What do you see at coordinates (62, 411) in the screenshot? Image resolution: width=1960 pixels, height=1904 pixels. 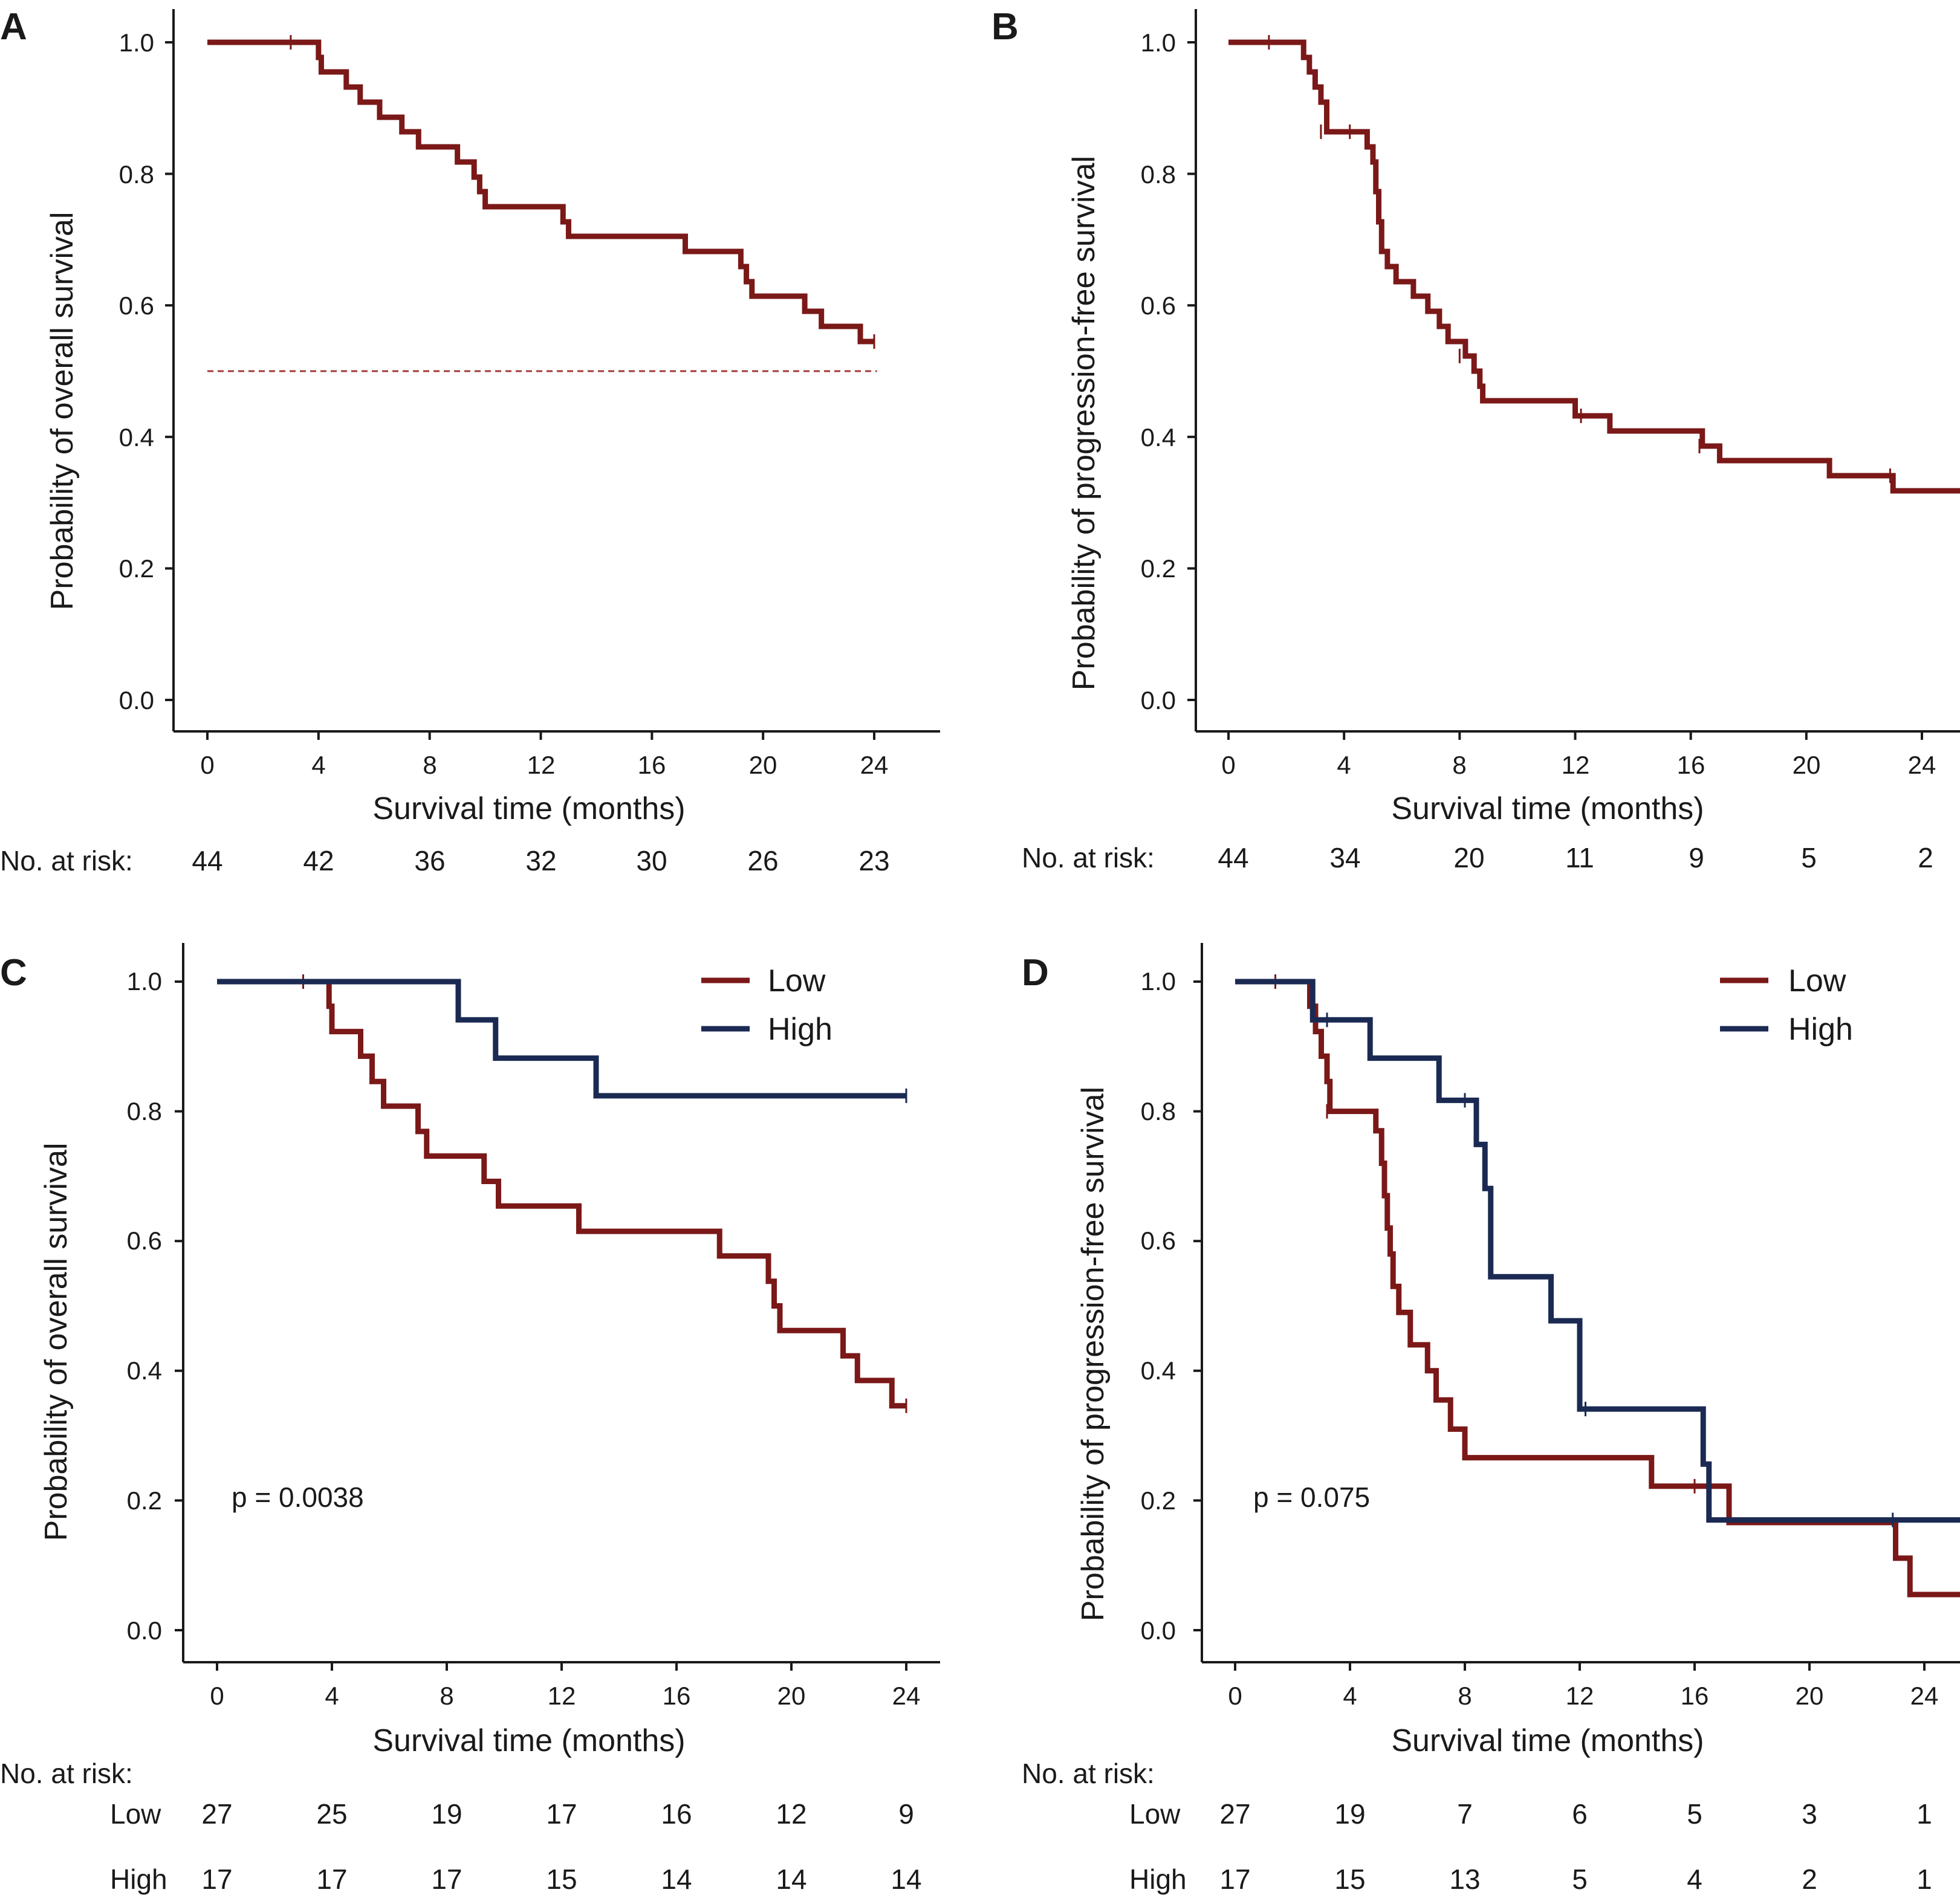 I see `y-axis-title: Probability of overall survival` at bounding box center [62, 411].